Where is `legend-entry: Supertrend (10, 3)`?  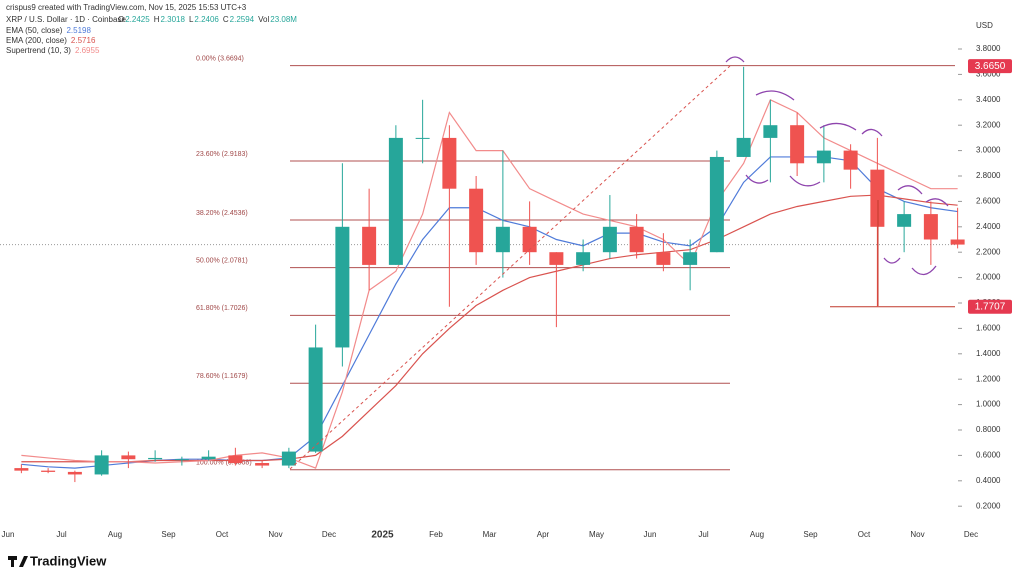 legend-entry: Supertrend (10, 3) is located at coordinates (38, 50).